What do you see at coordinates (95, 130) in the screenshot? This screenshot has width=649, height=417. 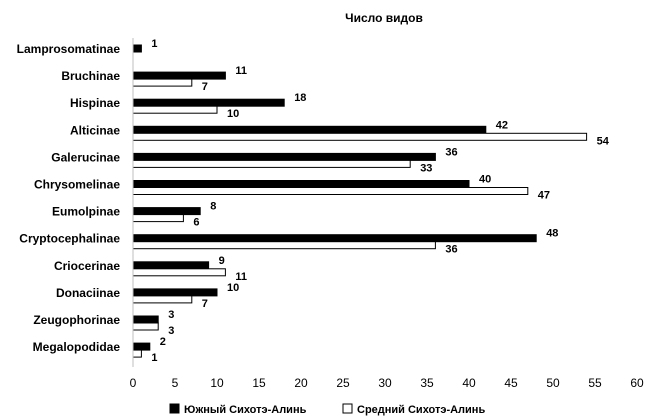 I see `category-label: Alticinae` at bounding box center [95, 130].